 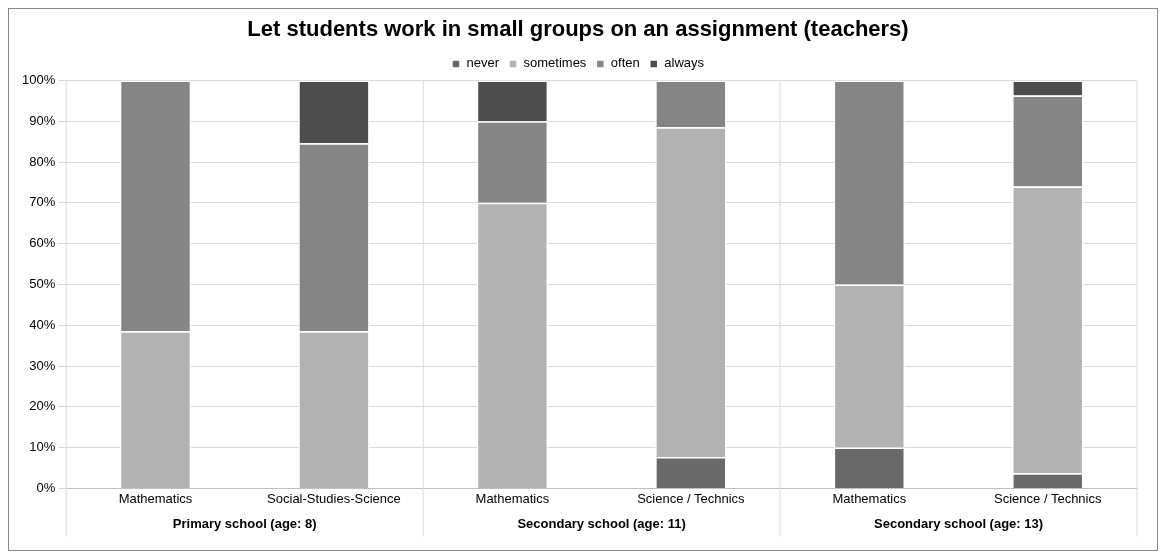 What do you see at coordinates (42, 120) in the screenshot?
I see `y-tick-label: 90%` at bounding box center [42, 120].